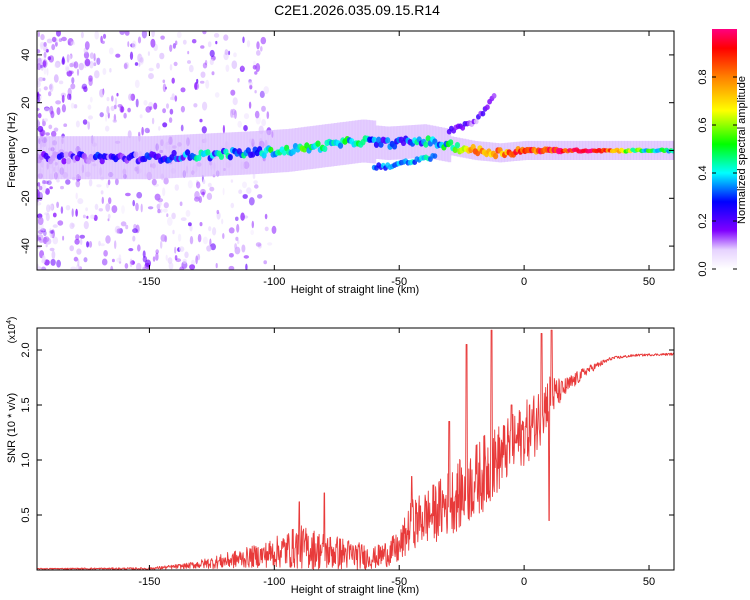  What do you see at coordinates (209, 155) in the screenshot?
I see `spectrogram-haze` at bounding box center [209, 155].